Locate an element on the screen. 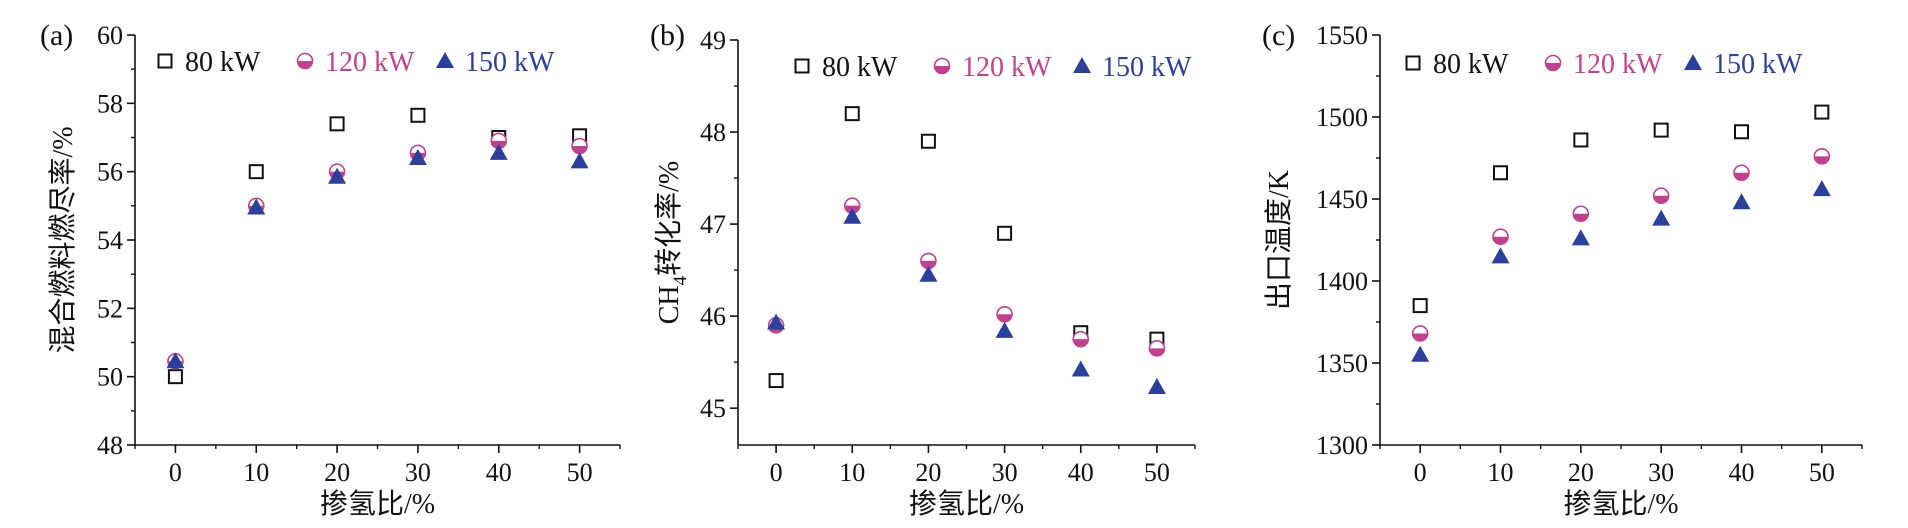 Image resolution: width=1908 pixels, height=528 pixels. y-axis-title-rest: 转化率/% is located at coordinates (669, 218).